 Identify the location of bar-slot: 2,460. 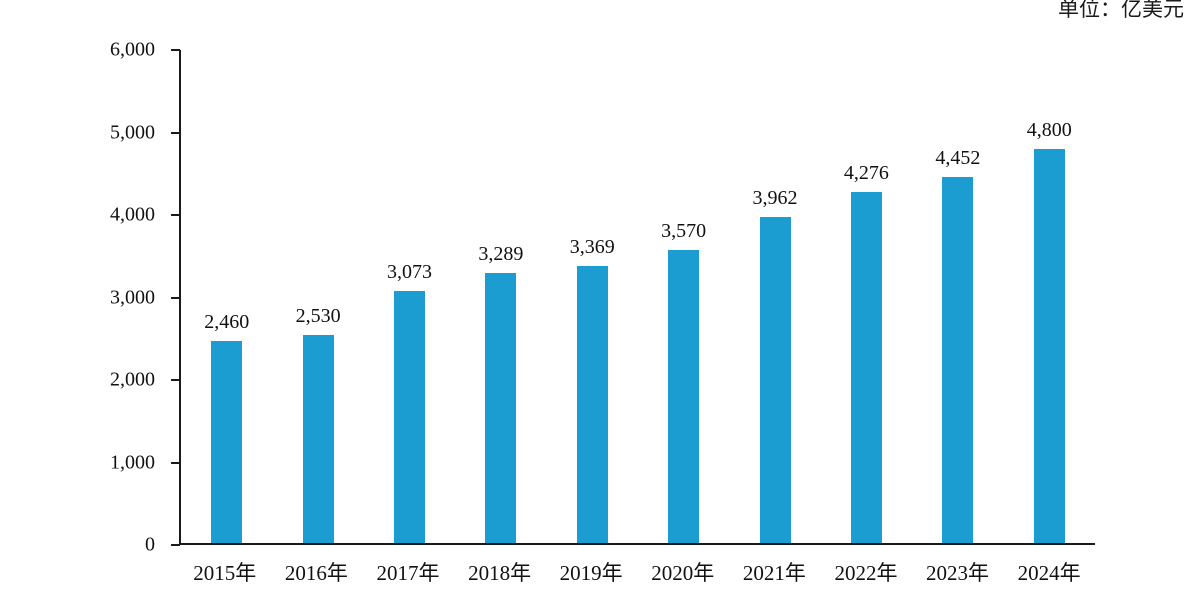
(226, 296).